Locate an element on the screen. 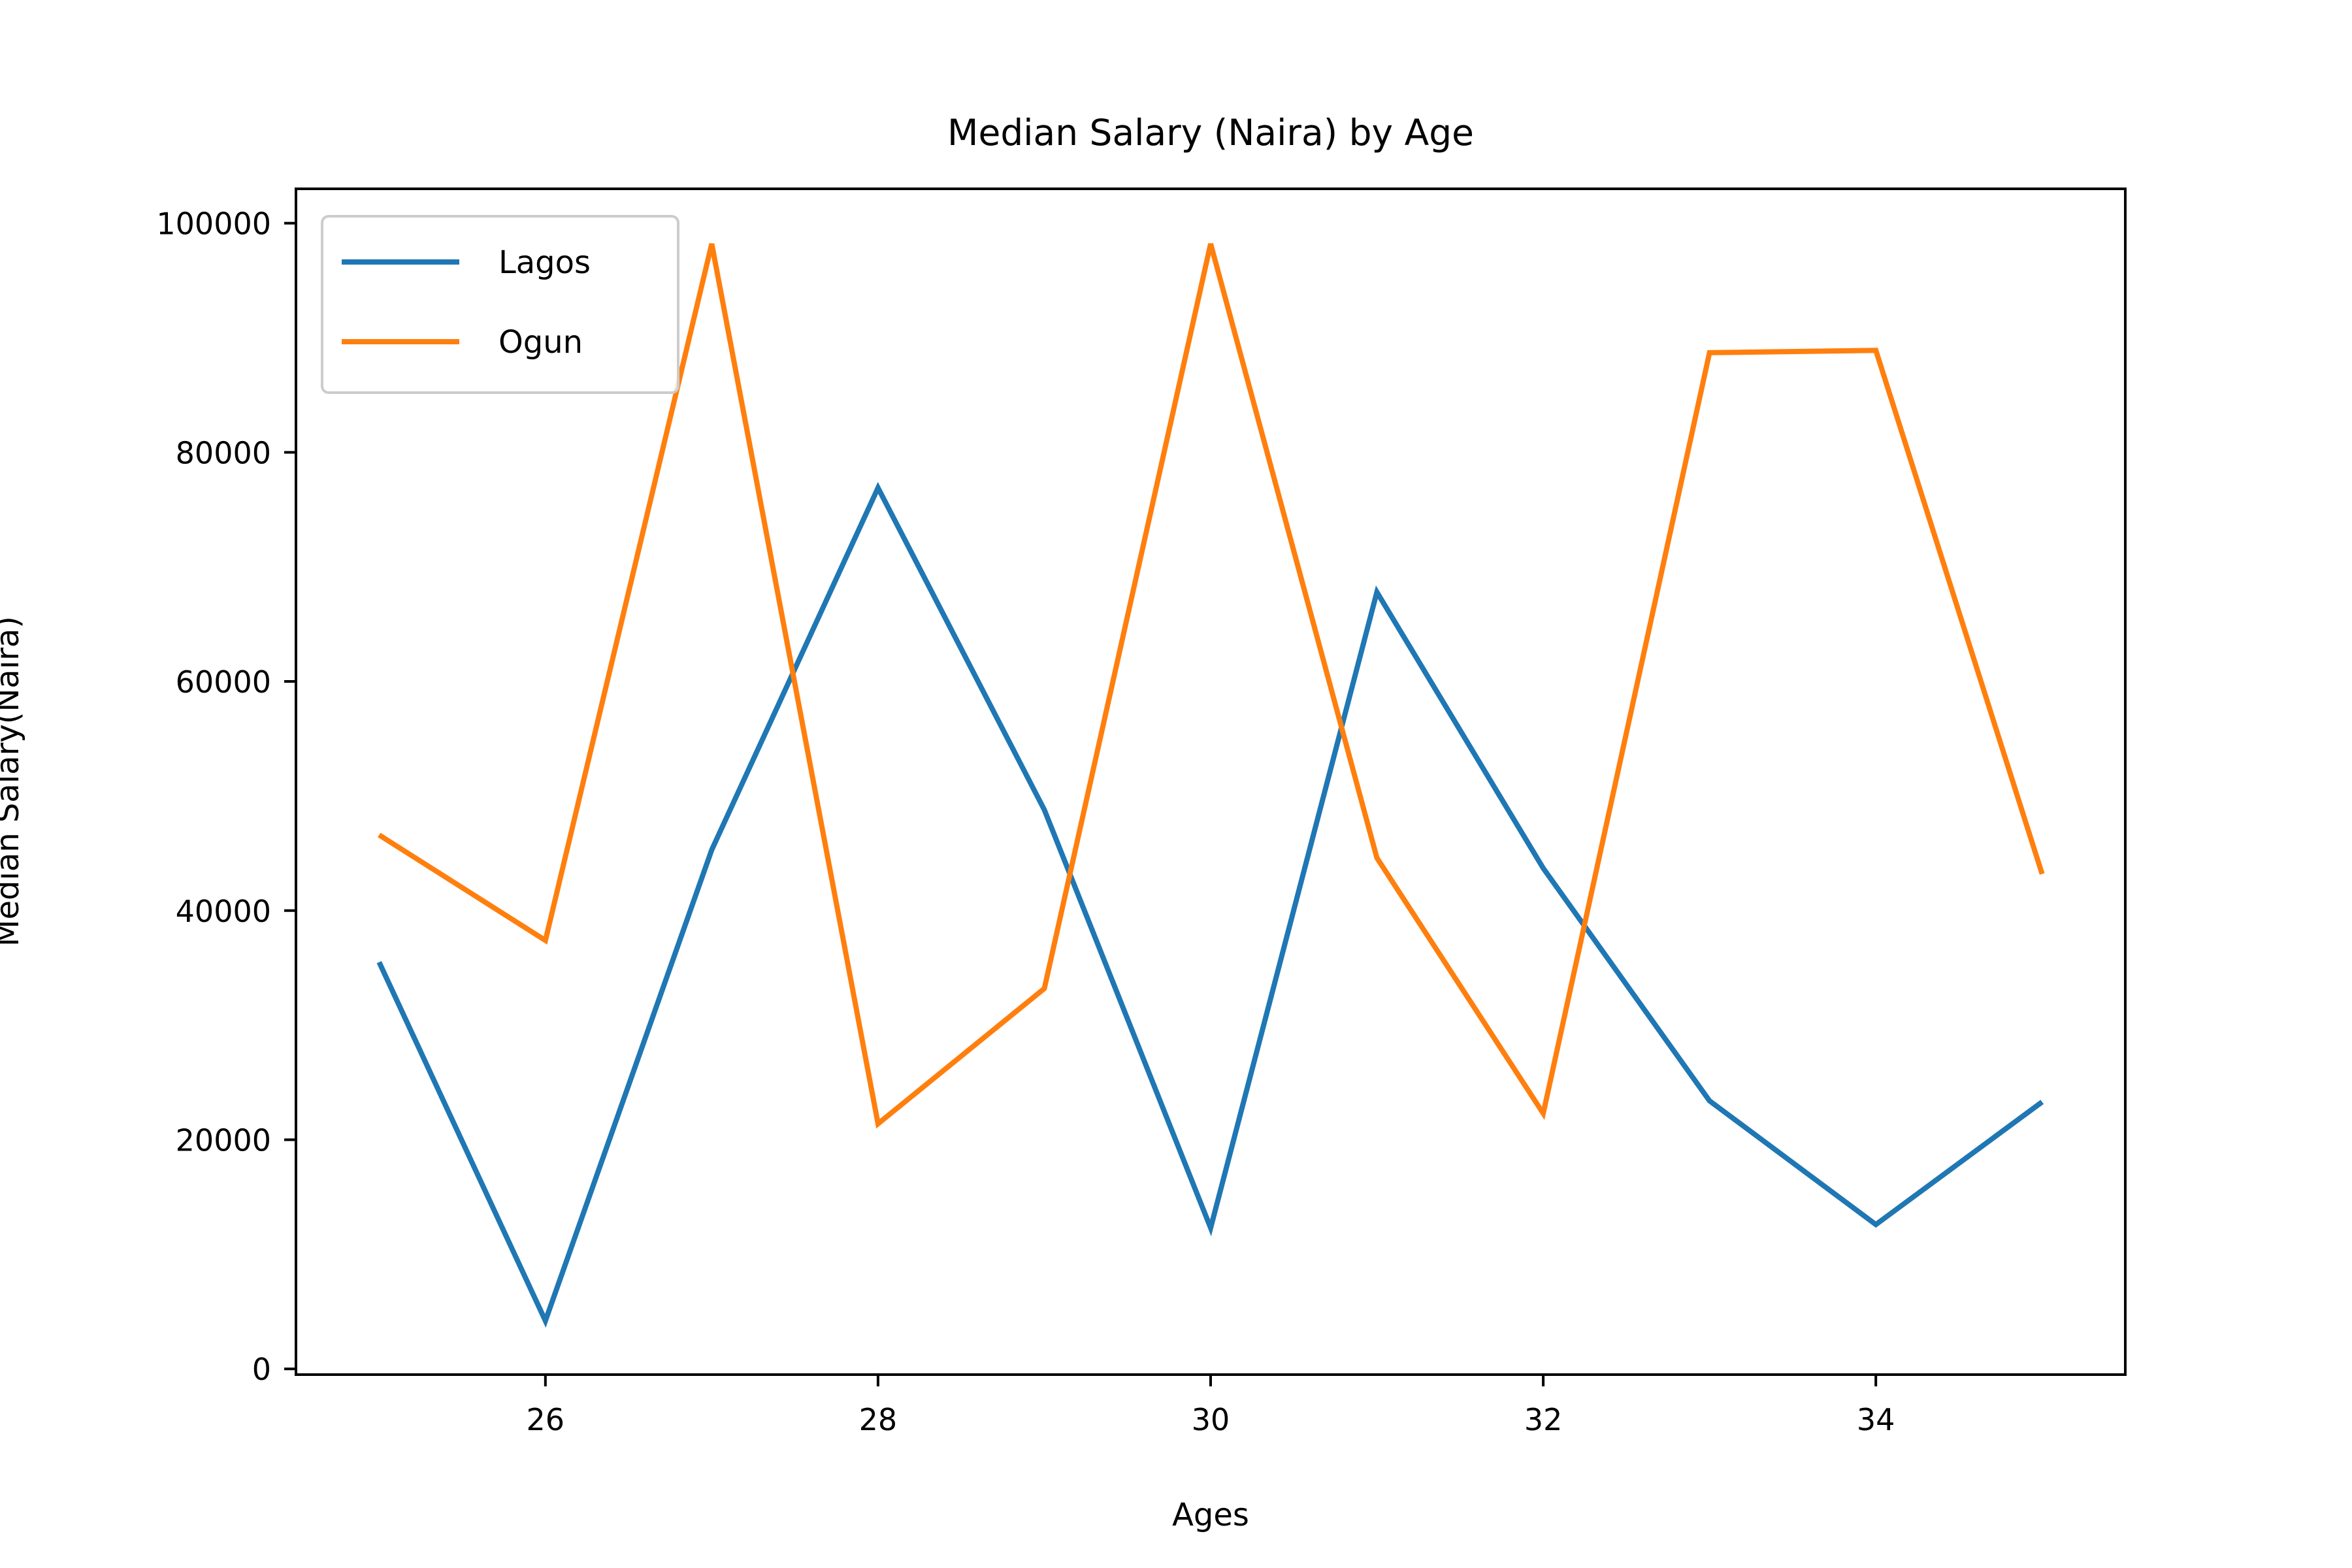 Image resolution: width=2352 pixels, height=1568 pixels. y-tick-label: 100000 is located at coordinates (213, 224).